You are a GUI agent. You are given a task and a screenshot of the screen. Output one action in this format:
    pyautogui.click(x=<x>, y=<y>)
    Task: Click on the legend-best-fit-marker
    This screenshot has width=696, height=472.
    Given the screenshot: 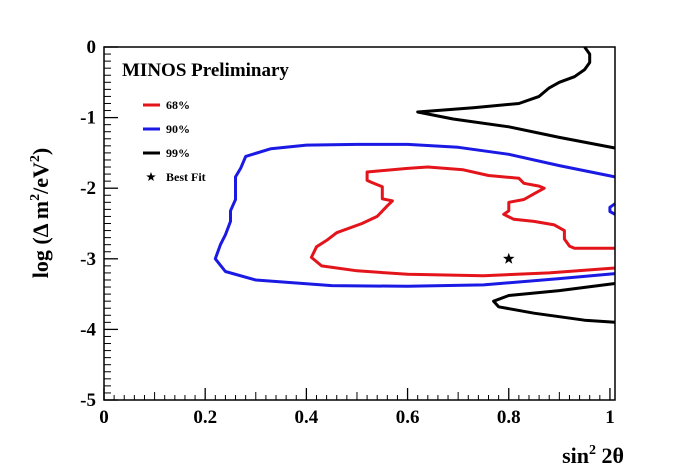 What is the action you would take?
    pyautogui.click(x=151, y=176)
    